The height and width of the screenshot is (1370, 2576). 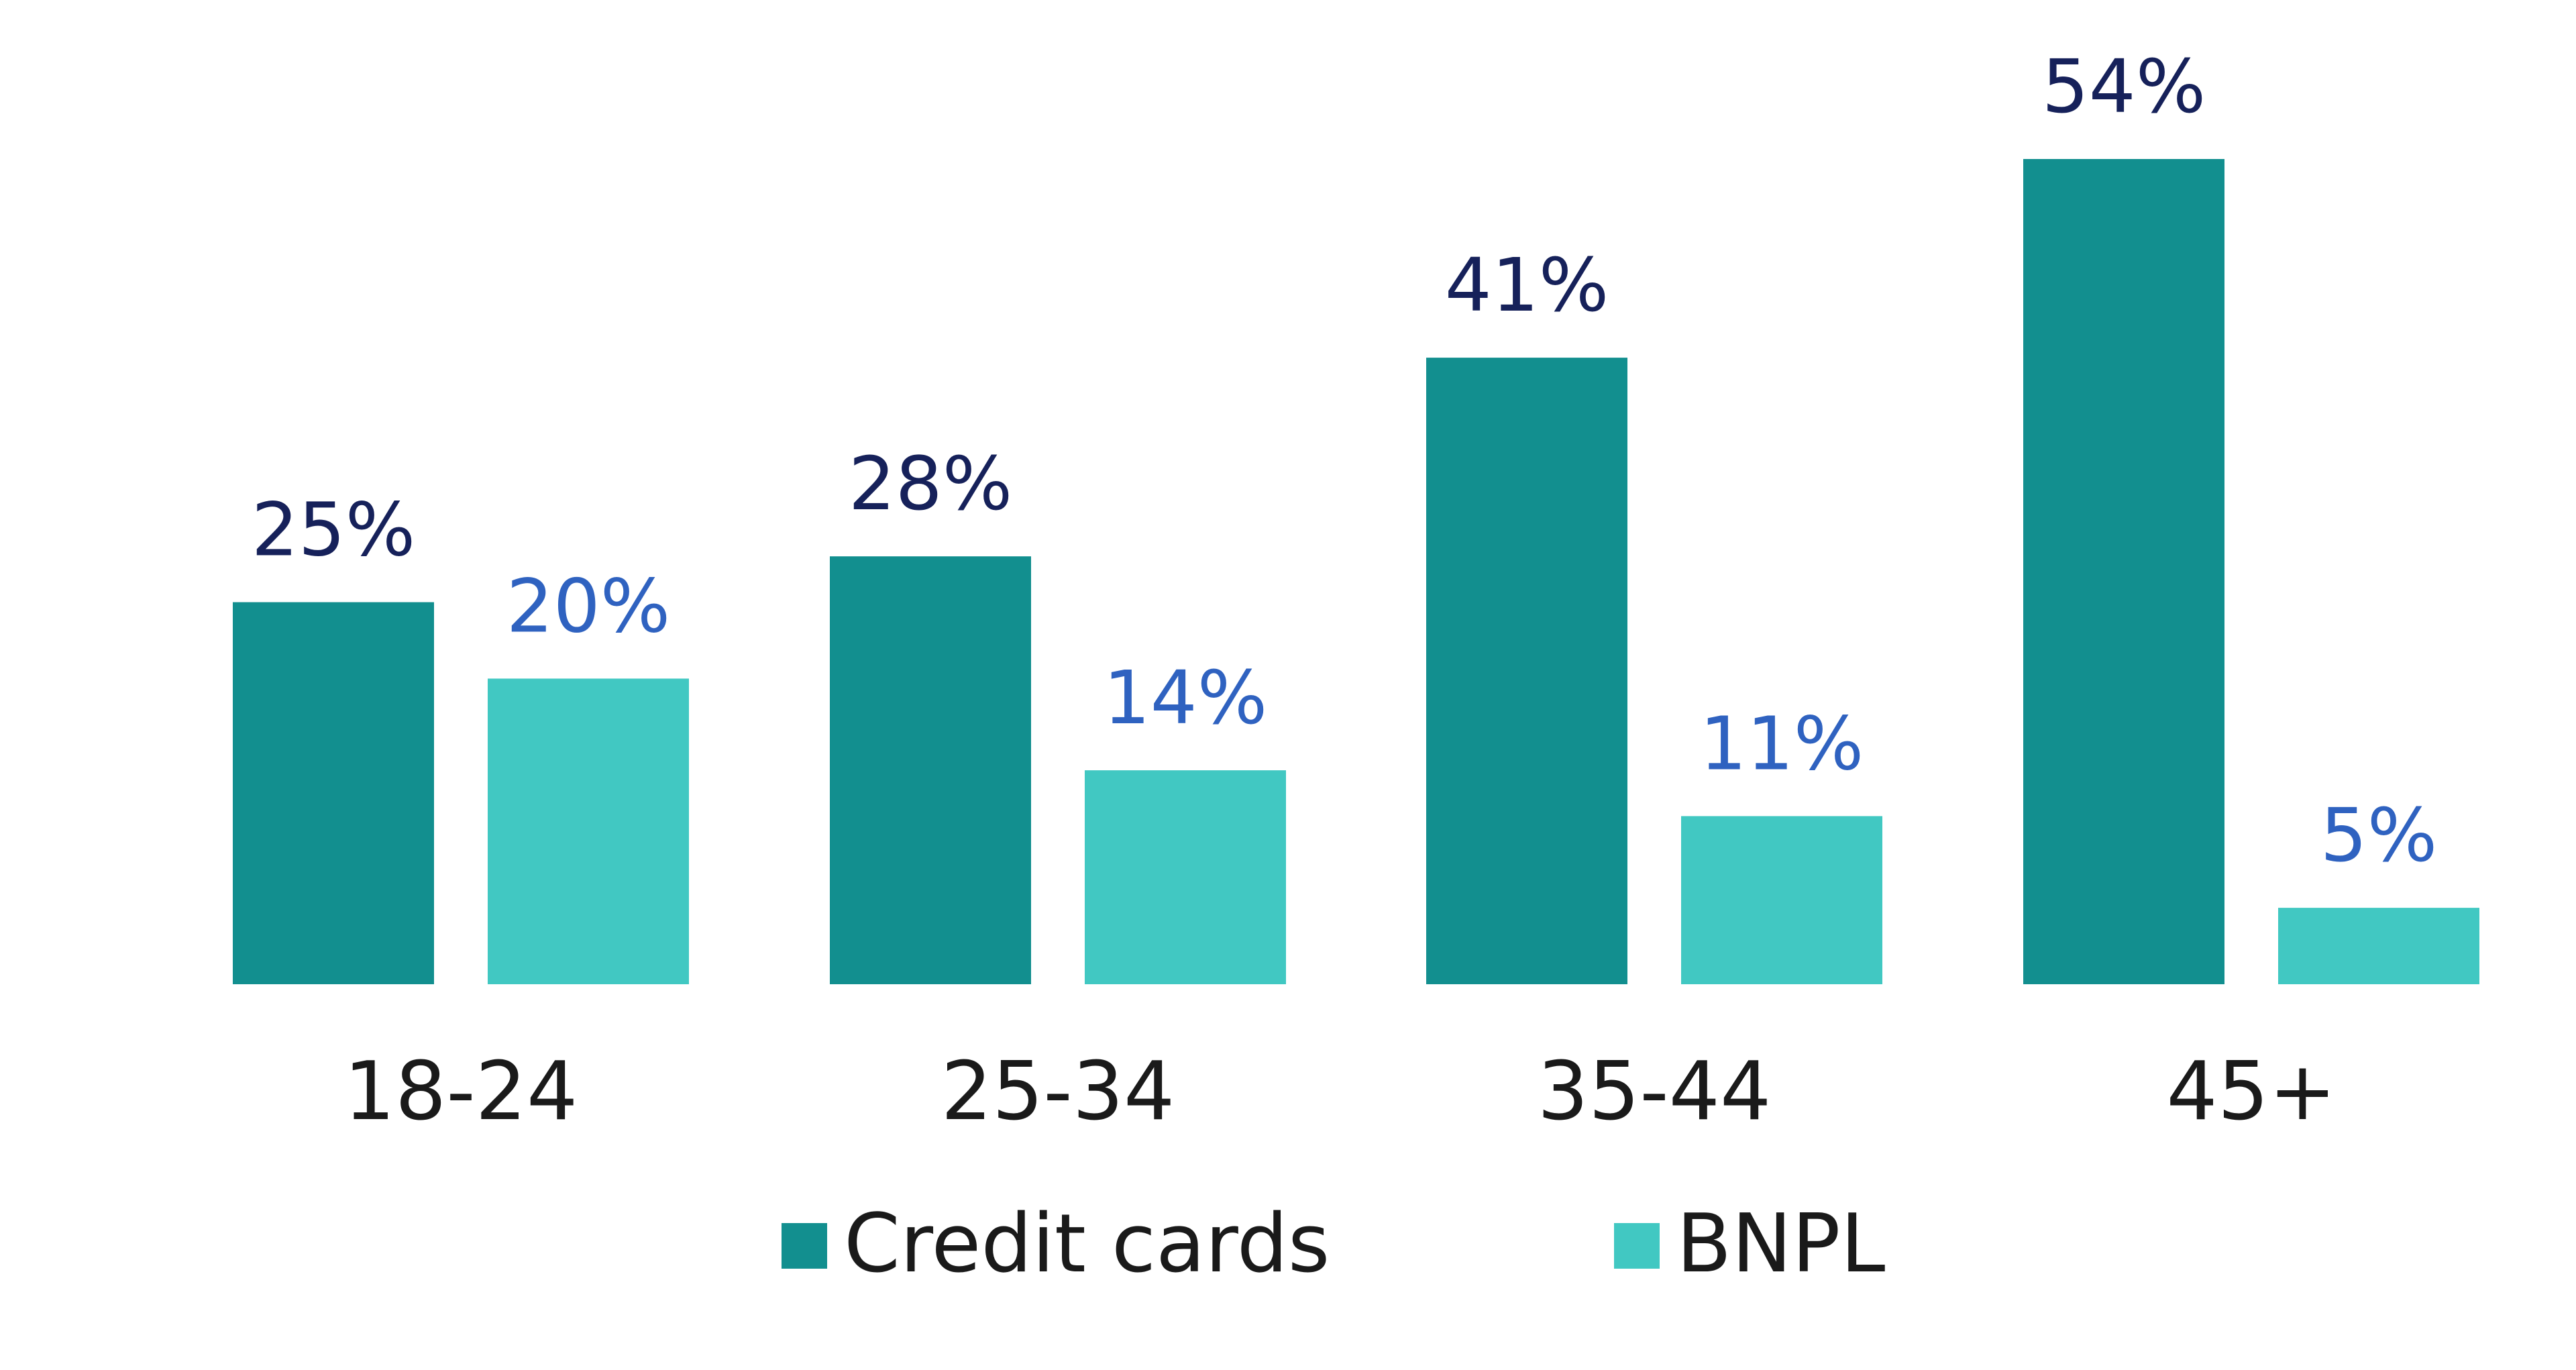 What do you see at coordinates (2251, 1092) in the screenshot?
I see `x-tick-label-45: 45+` at bounding box center [2251, 1092].